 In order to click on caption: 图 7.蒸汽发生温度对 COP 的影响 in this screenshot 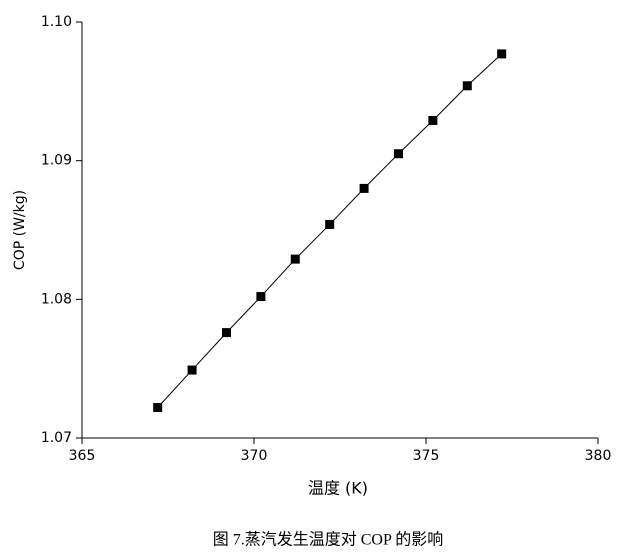, I will do `click(328, 540)`.